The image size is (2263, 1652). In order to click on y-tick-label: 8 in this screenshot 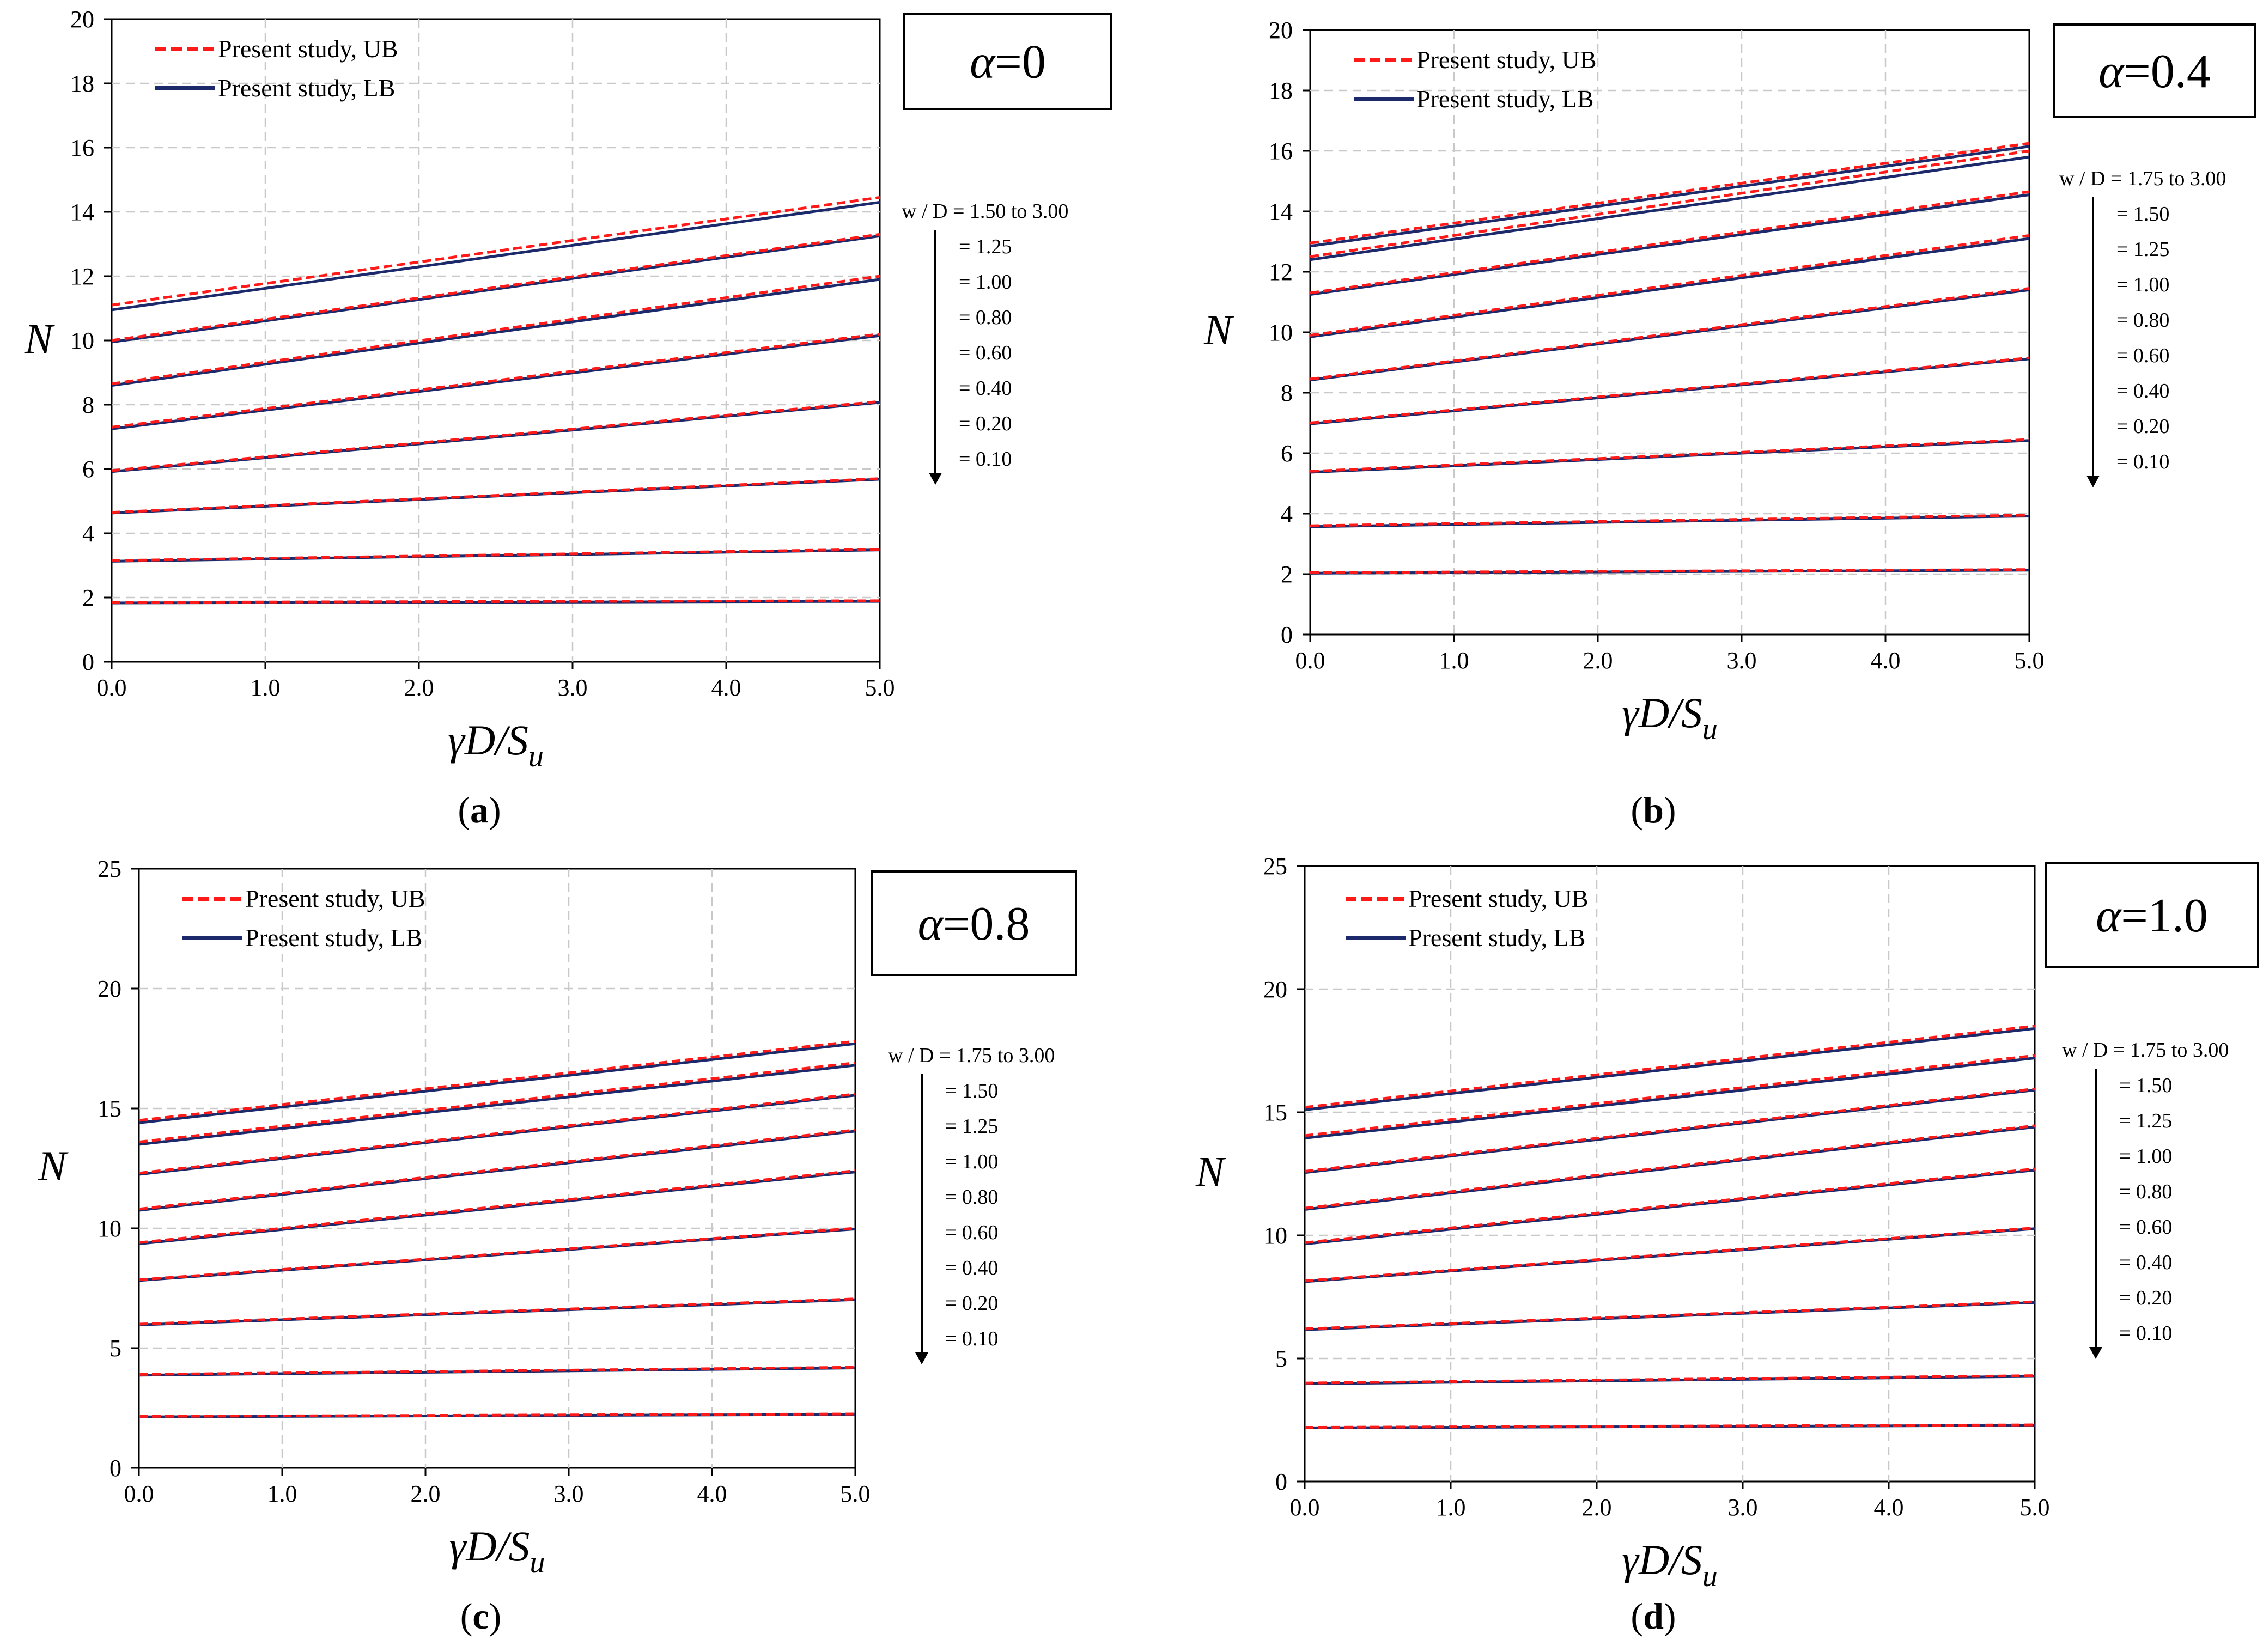, I will do `click(1287, 393)`.